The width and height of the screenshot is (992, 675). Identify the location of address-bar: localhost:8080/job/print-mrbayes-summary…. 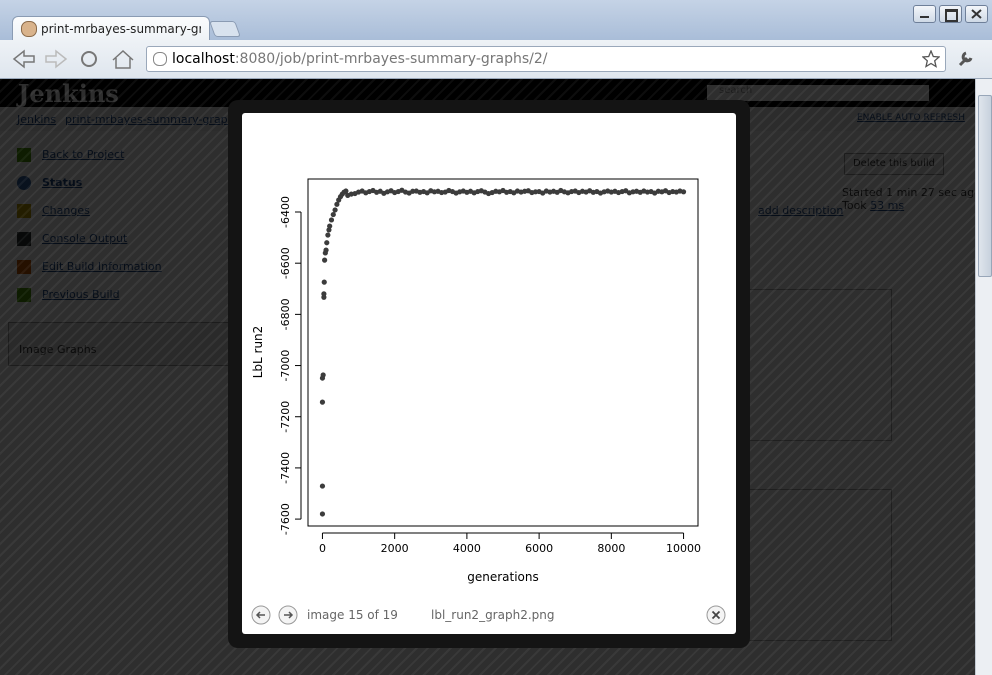
(546, 59).